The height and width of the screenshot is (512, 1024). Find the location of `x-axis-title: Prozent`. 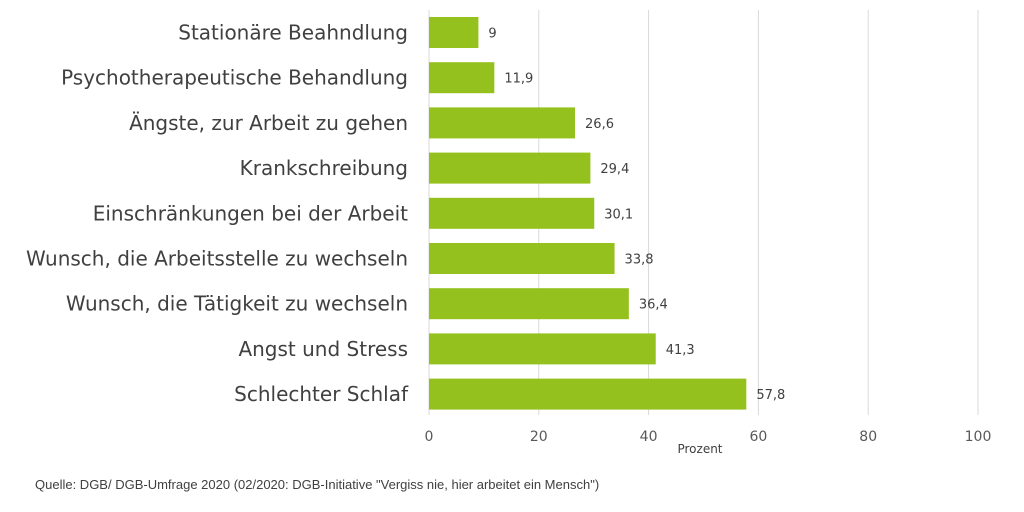

x-axis-title: Prozent is located at coordinates (699, 449).